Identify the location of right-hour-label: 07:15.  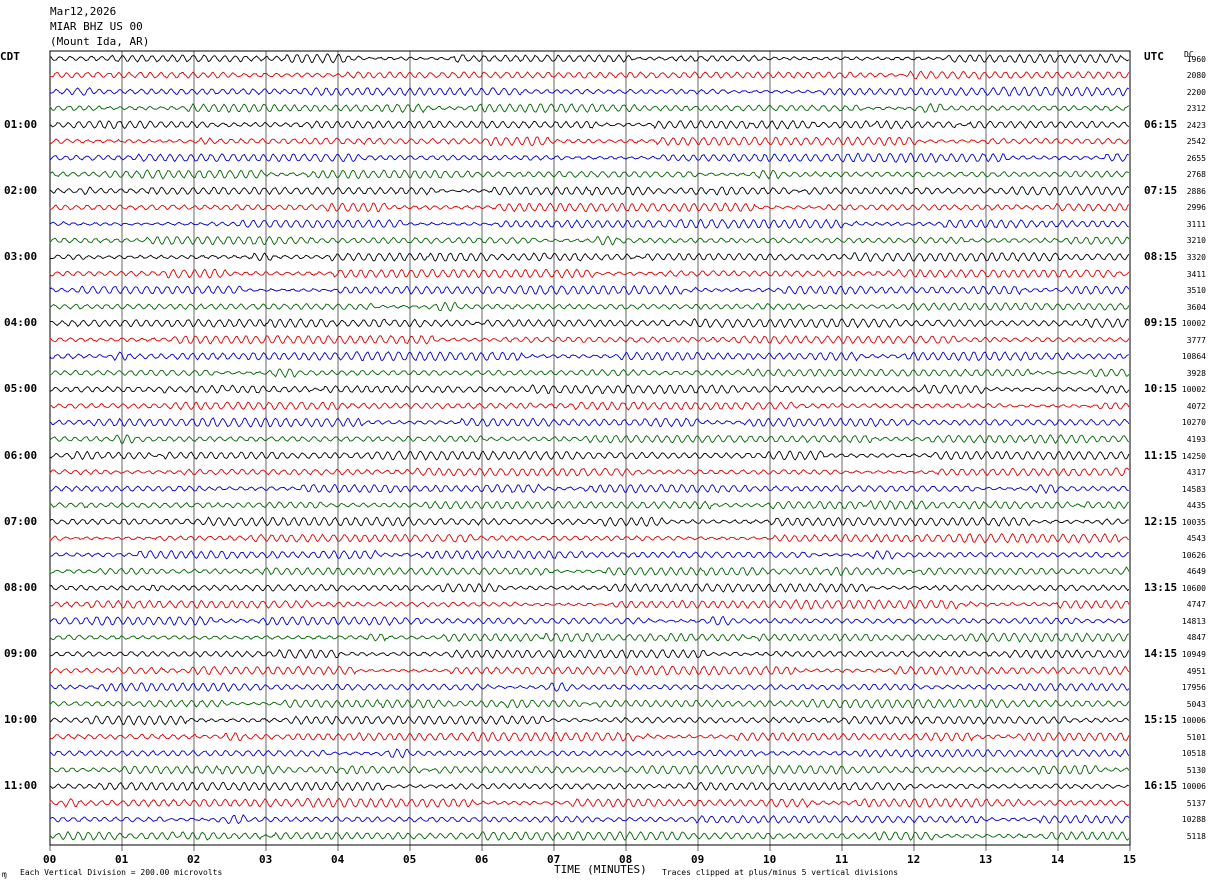
(1161, 190).